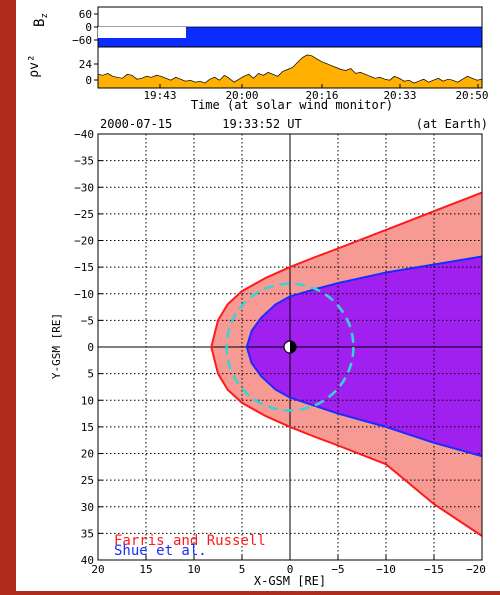 Image resolution: width=500 pixels, height=595 pixels. I want to click on x-tick-label: −5, so click(337, 569).